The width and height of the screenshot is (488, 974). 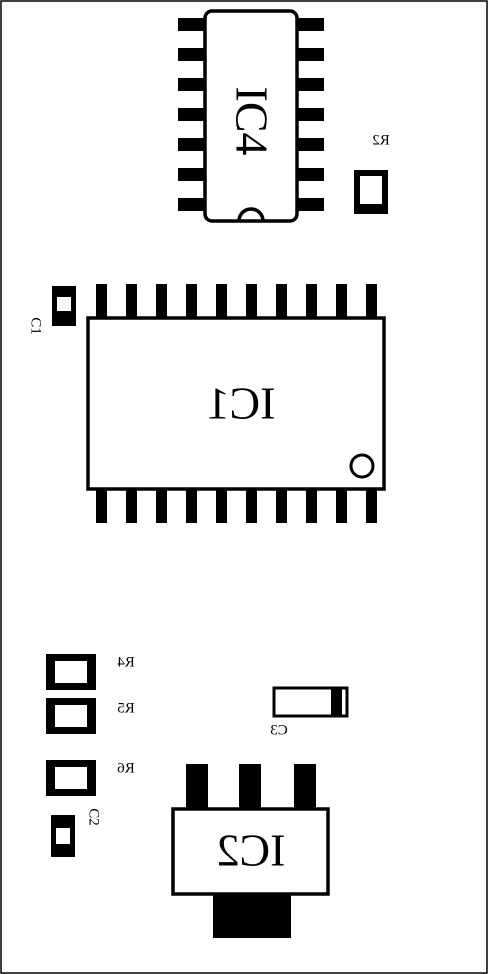 I want to click on ic1-body, so click(x=236, y=403).